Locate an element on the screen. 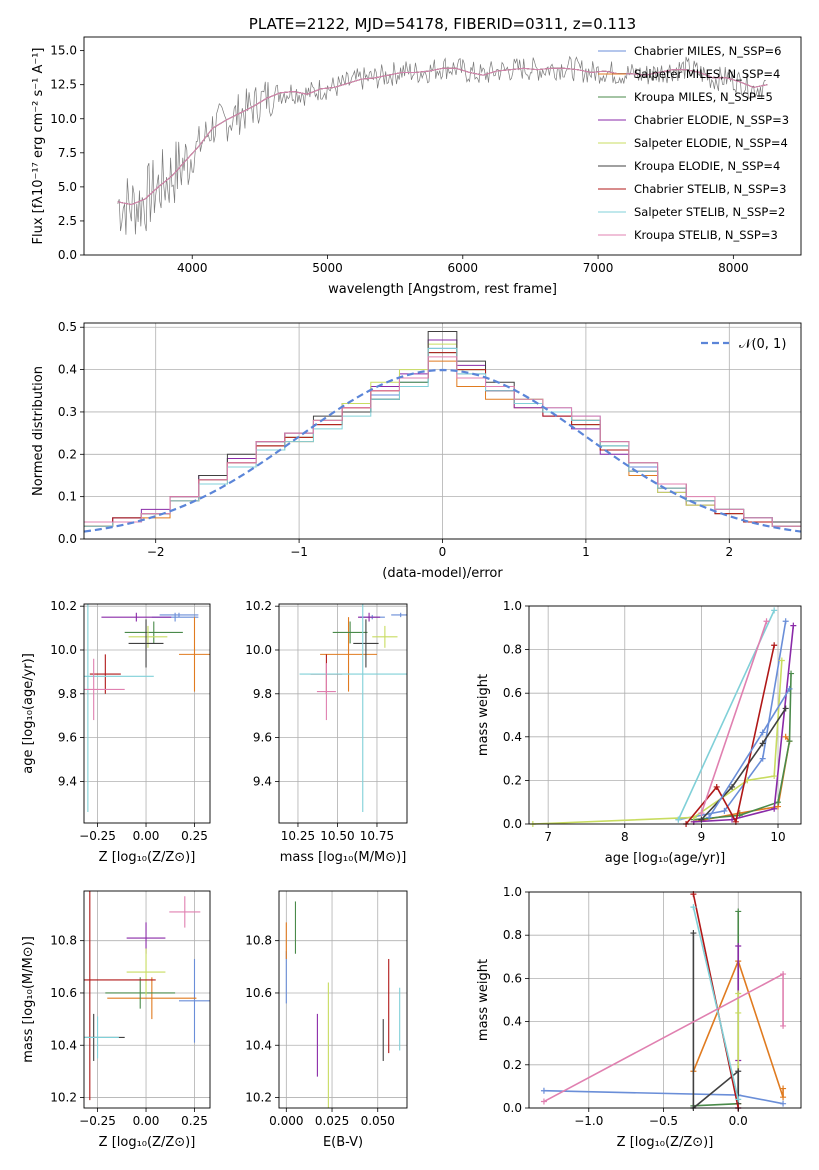 This screenshot has height=1170, width=819. x-tick-label: 0.050 is located at coordinates (378, 1121).